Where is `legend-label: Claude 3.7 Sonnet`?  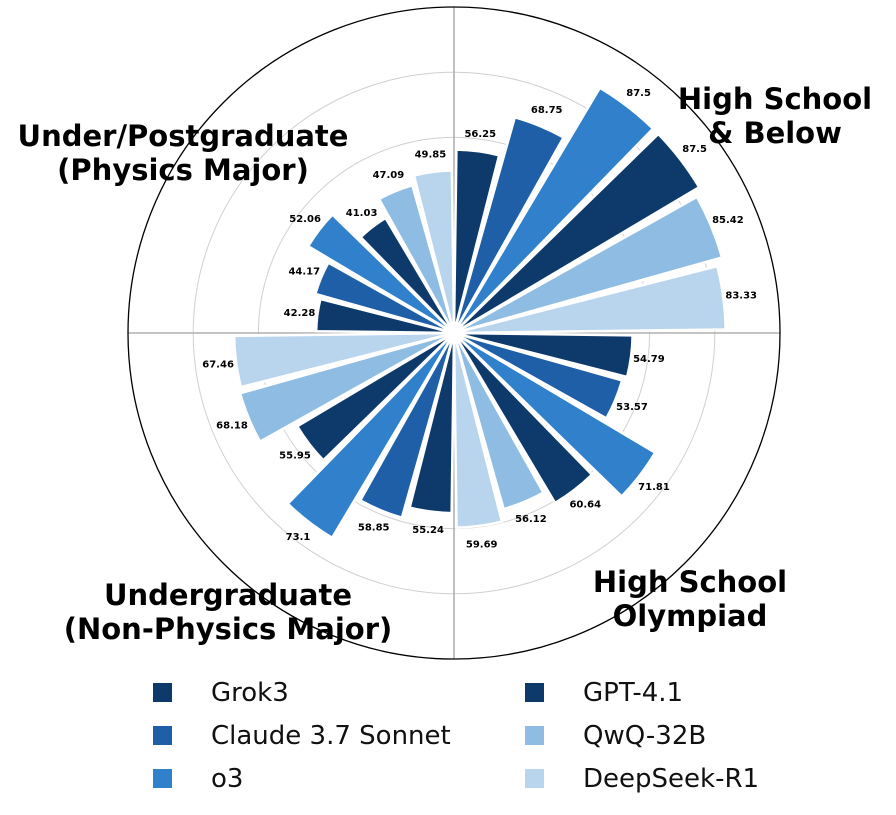
legend-label: Claude 3.7 Sonnet is located at coordinates (331, 736).